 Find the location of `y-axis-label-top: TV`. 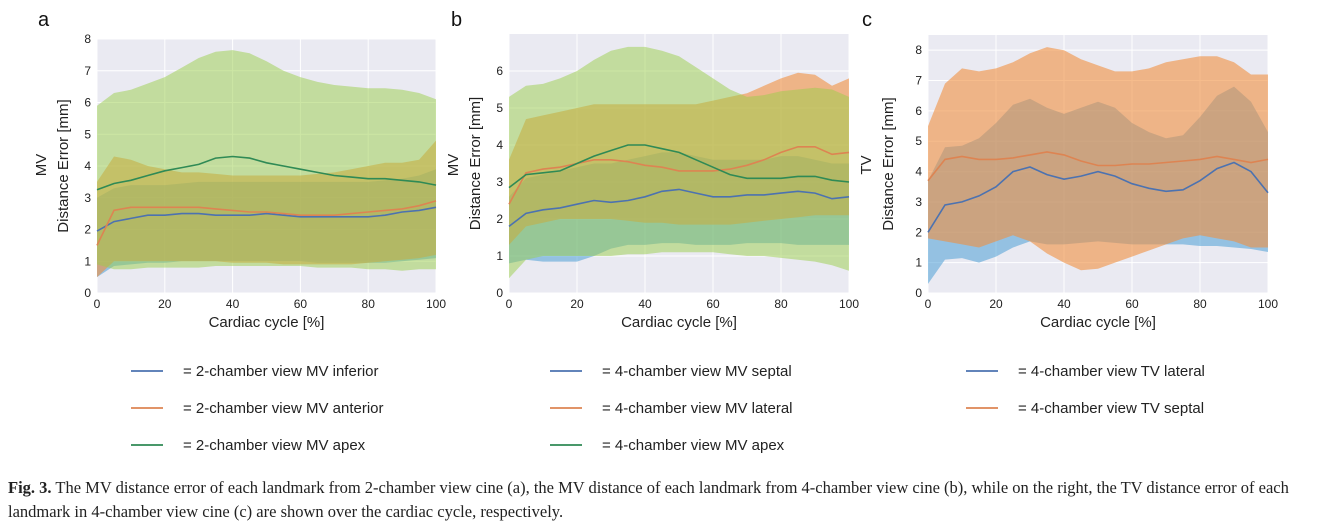

y-axis-label-top: TV is located at coordinates (866, 164).